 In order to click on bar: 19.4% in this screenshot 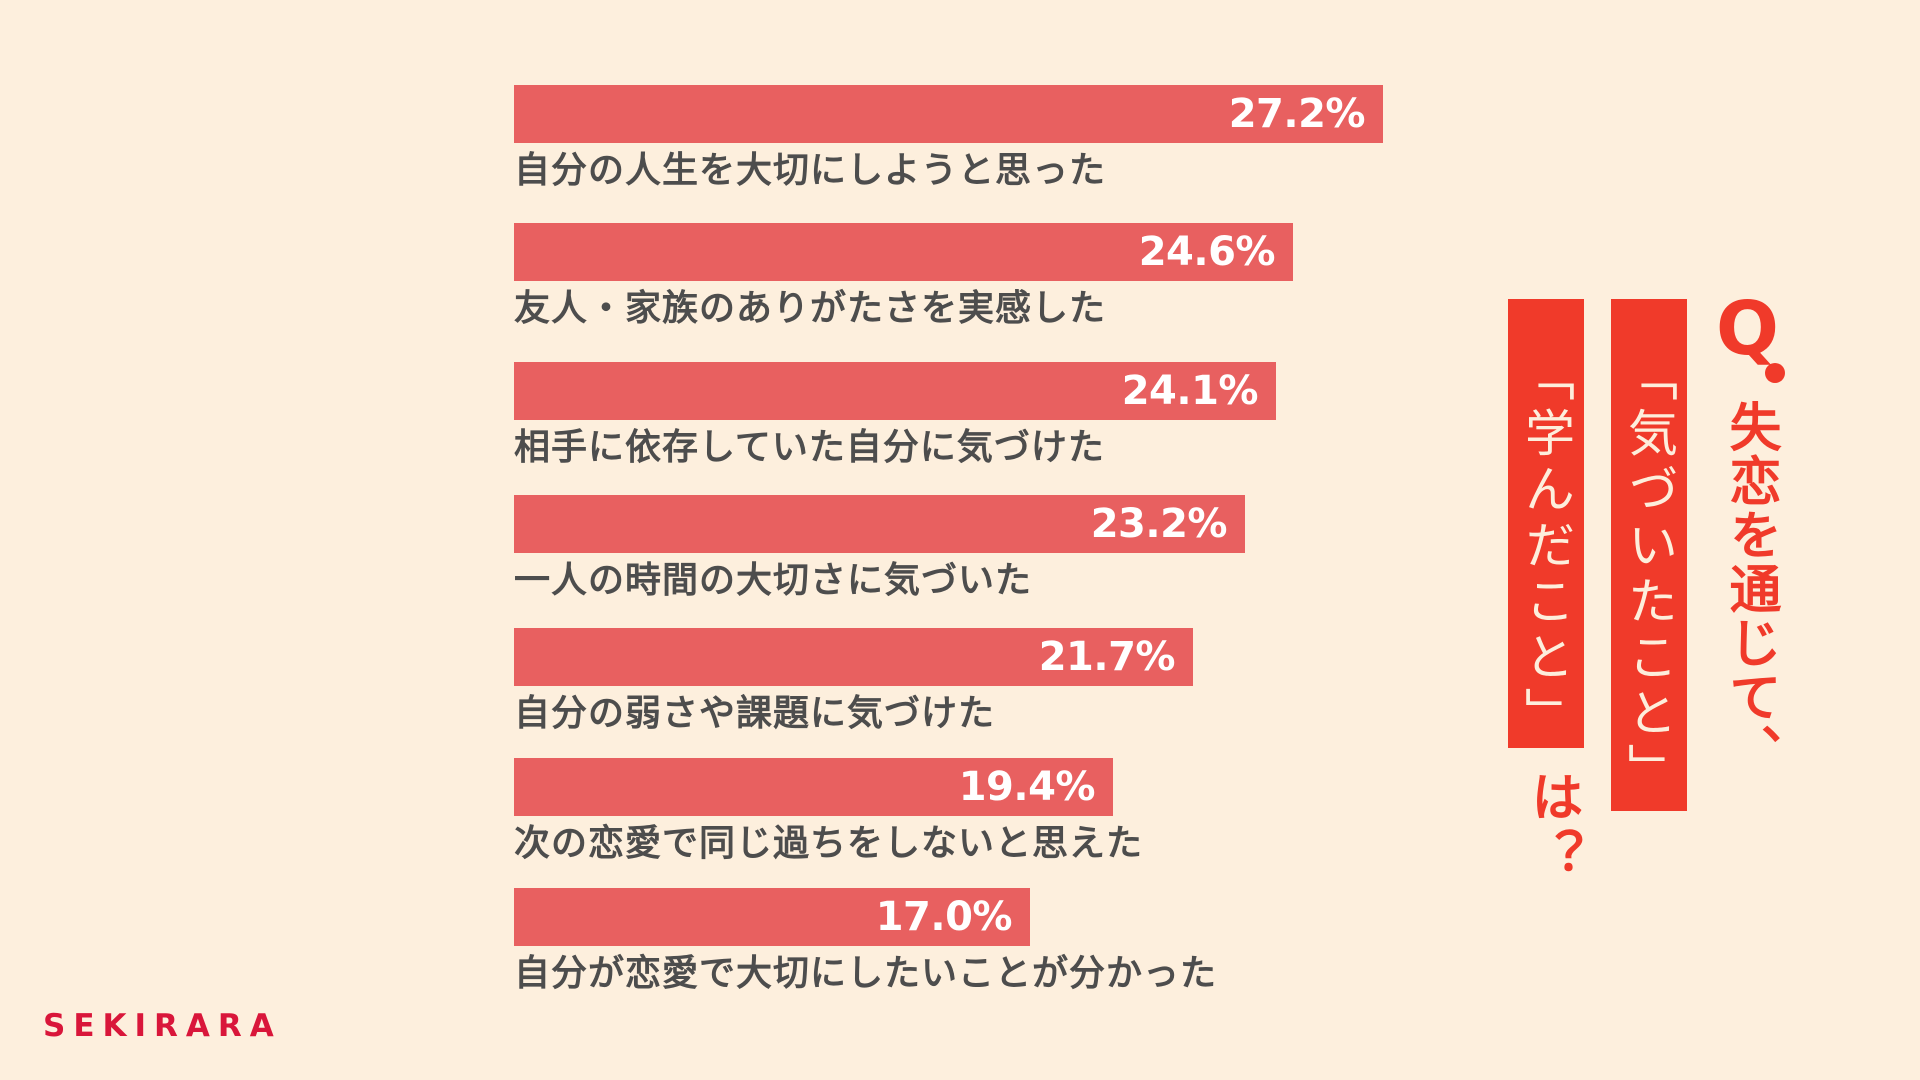, I will do `click(813, 787)`.